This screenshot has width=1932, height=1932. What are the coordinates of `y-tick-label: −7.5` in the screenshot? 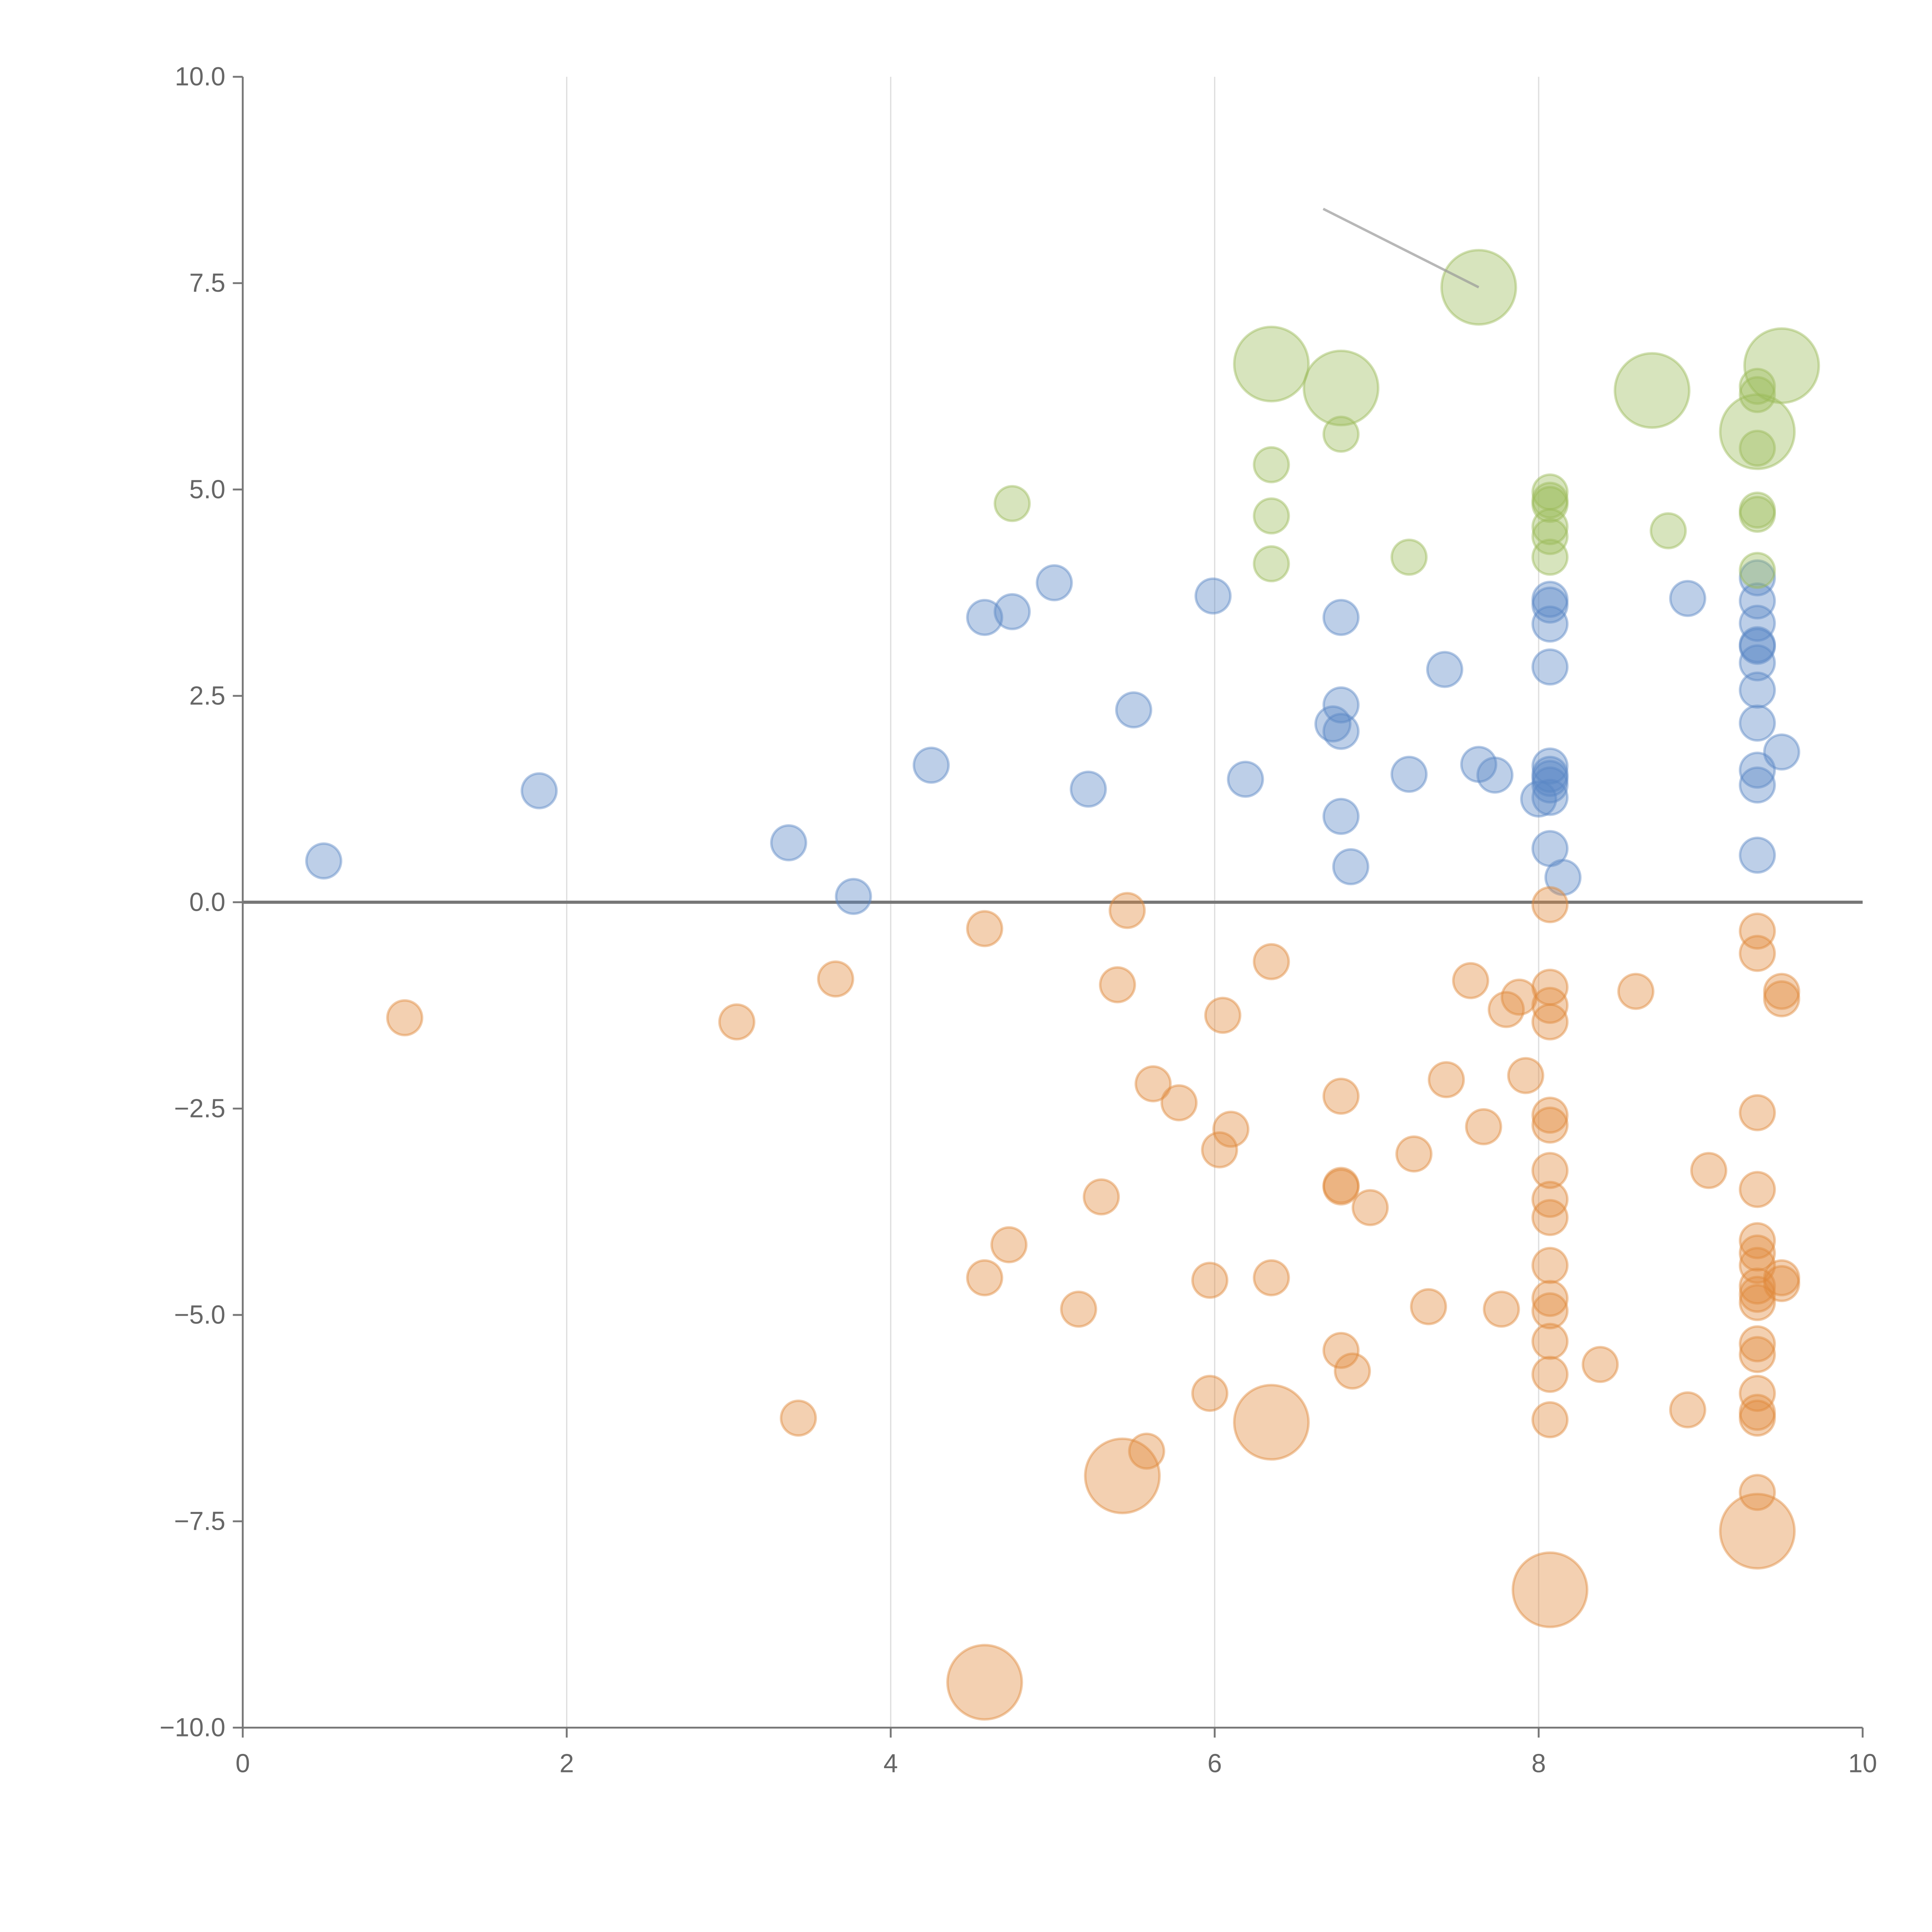 It's located at (200, 1522).